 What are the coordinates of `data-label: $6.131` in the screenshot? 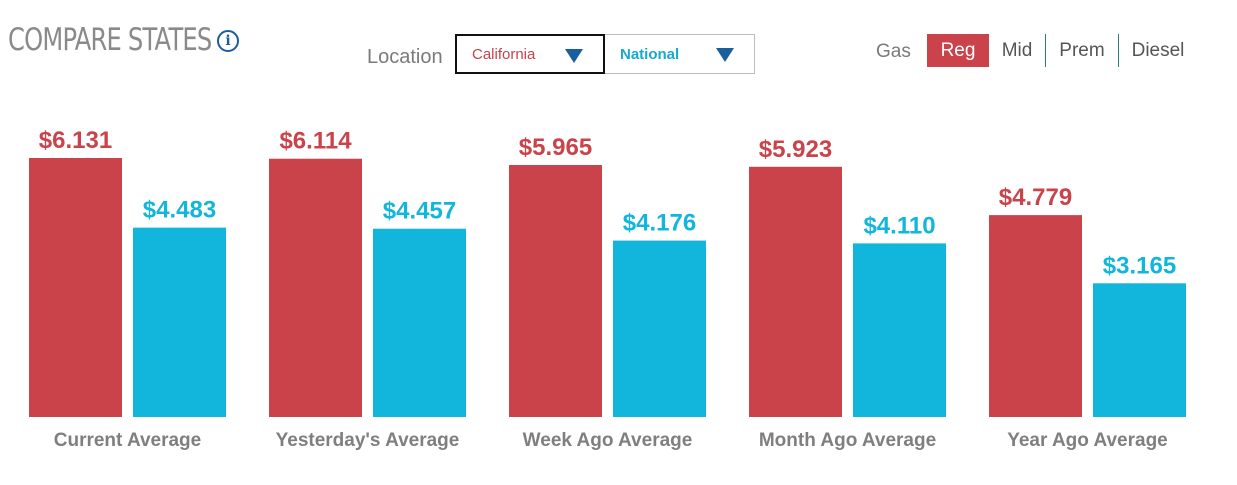 It's located at (75, 140).